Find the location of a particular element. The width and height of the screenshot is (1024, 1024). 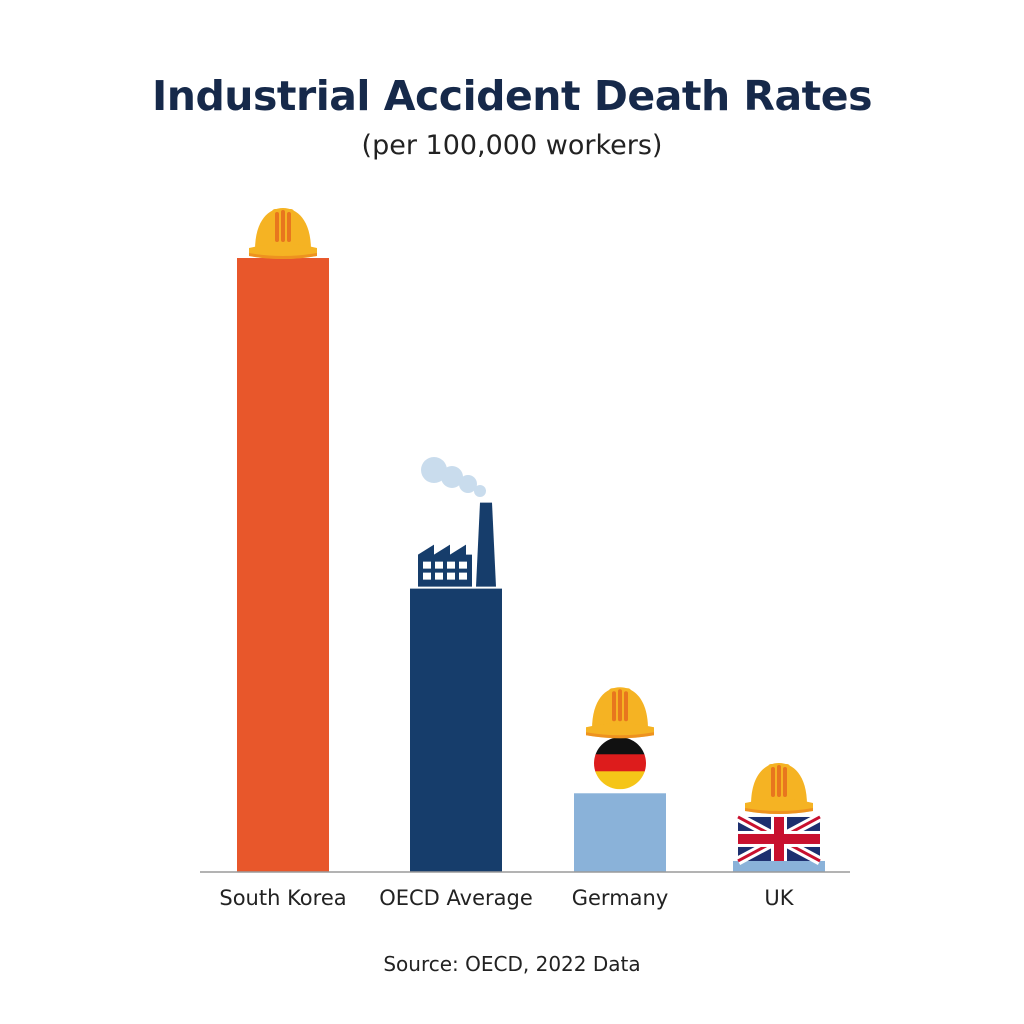

chart-title: Industrial Accident Death Rates is located at coordinates (512, 96).